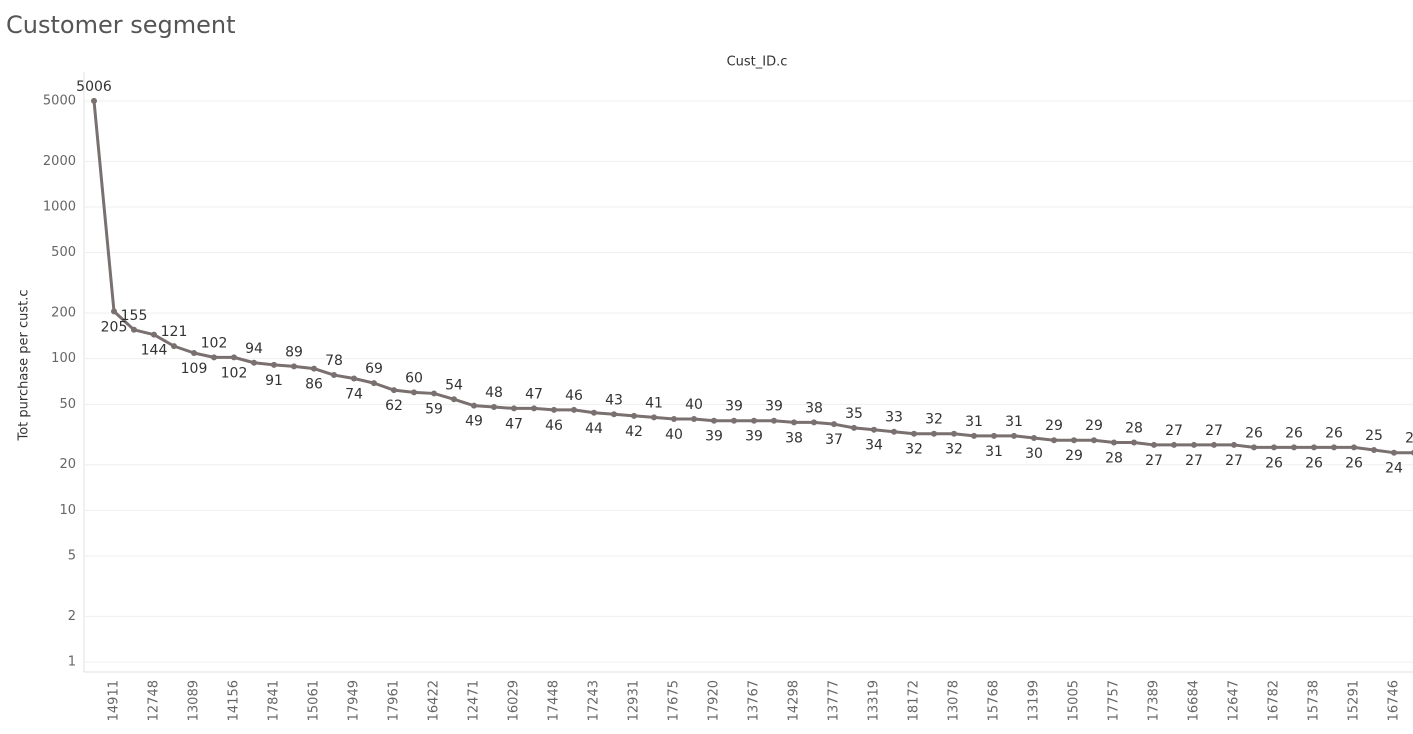  What do you see at coordinates (874, 700) in the screenshot?
I see `x-tick-label: 13319` at bounding box center [874, 700].